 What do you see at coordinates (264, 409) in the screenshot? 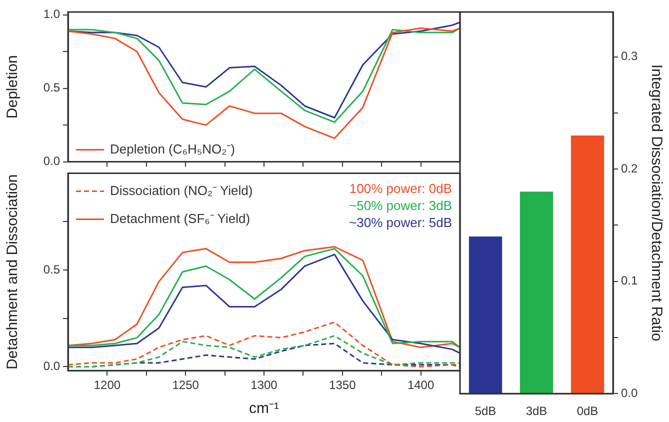
I see `x-axis-title: cm⁻¹` at bounding box center [264, 409].